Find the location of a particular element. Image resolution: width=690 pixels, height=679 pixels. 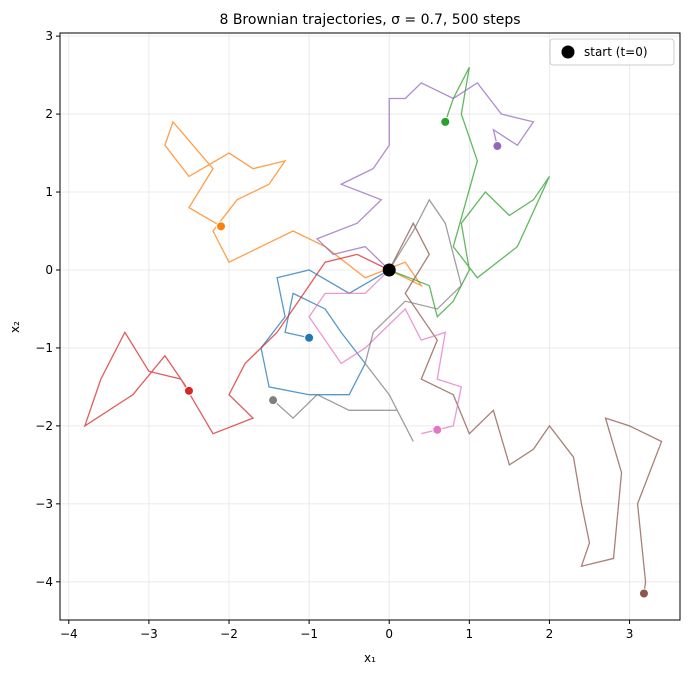

x-tick-label: 3 is located at coordinates (630, 634).